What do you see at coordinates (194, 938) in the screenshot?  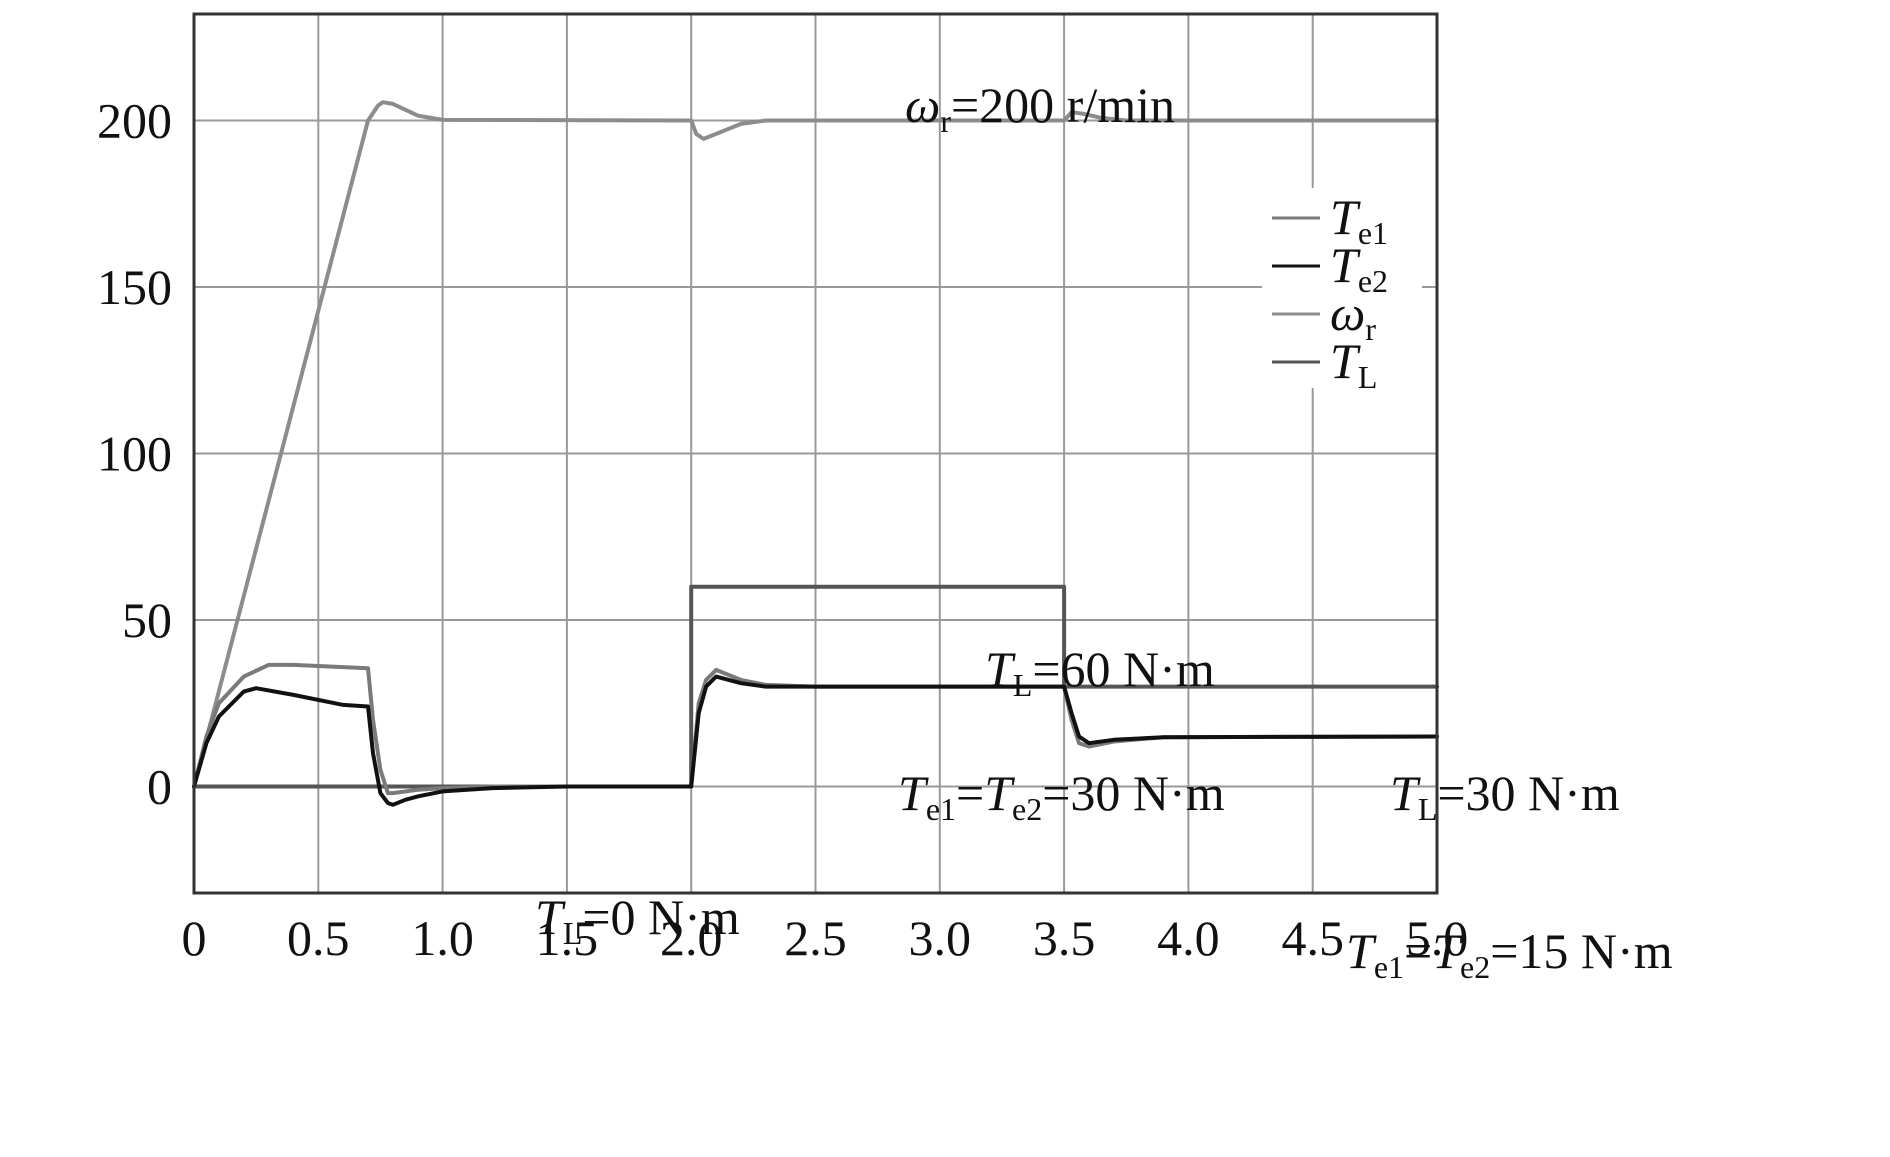 I see `x-tick-label: 0` at bounding box center [194, 938].